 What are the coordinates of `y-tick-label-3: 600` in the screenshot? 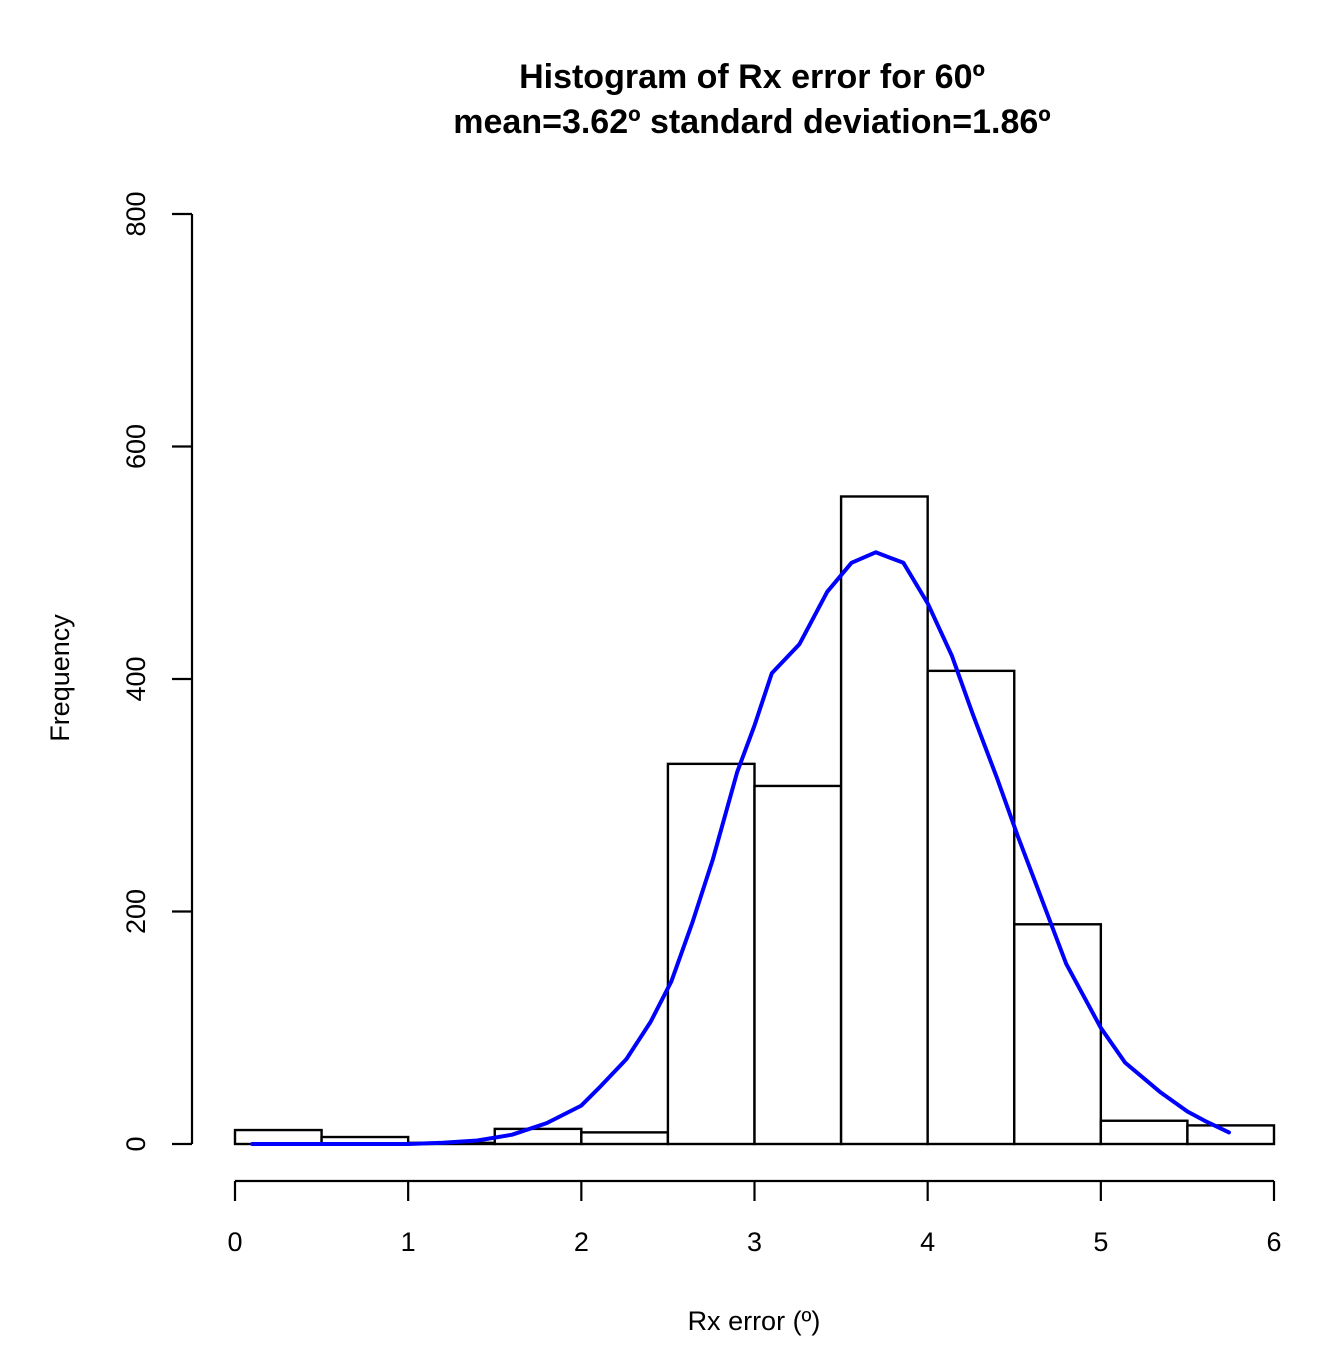 It's located at (136, 446).